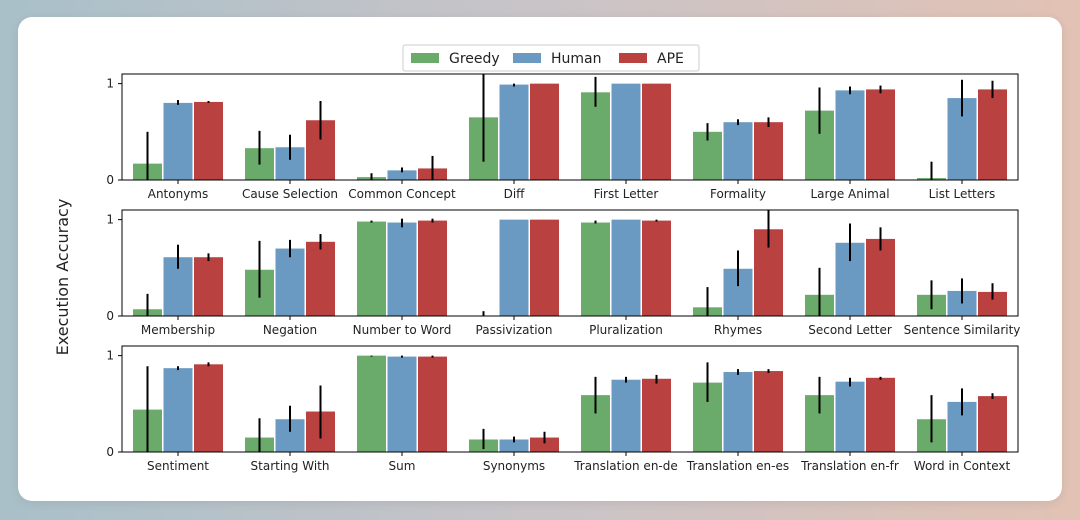 This screenshot has width=1080, height=520. Describe the element at coordinates (178, 330) in the screenshot. I see `x-tick-label: Membership` at that location.